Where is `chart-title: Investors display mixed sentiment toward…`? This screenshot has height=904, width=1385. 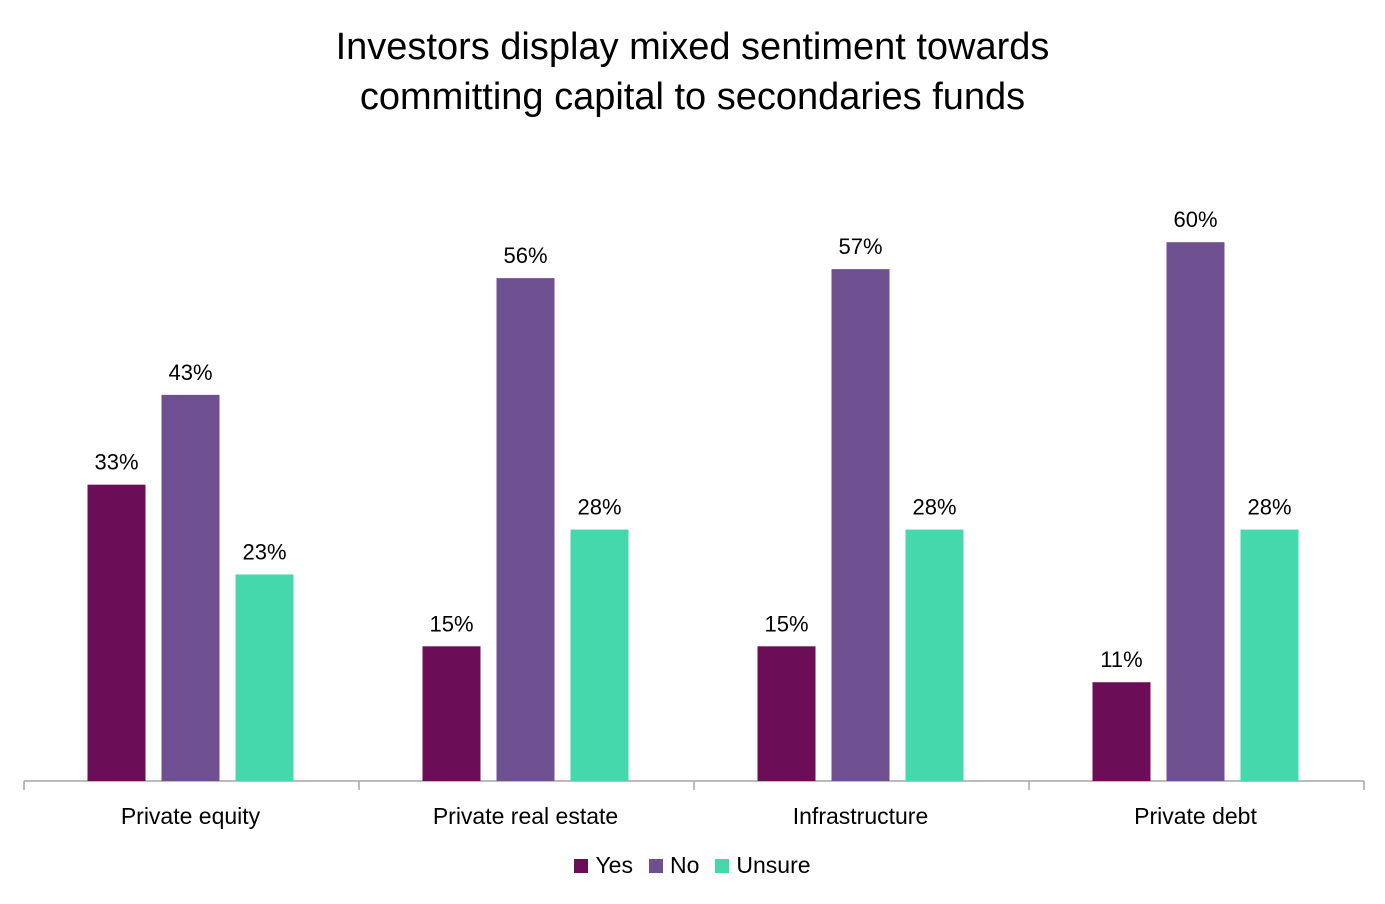 chart-title: Investors display mixed sentiment toward… is located at coordinates (692, 72).